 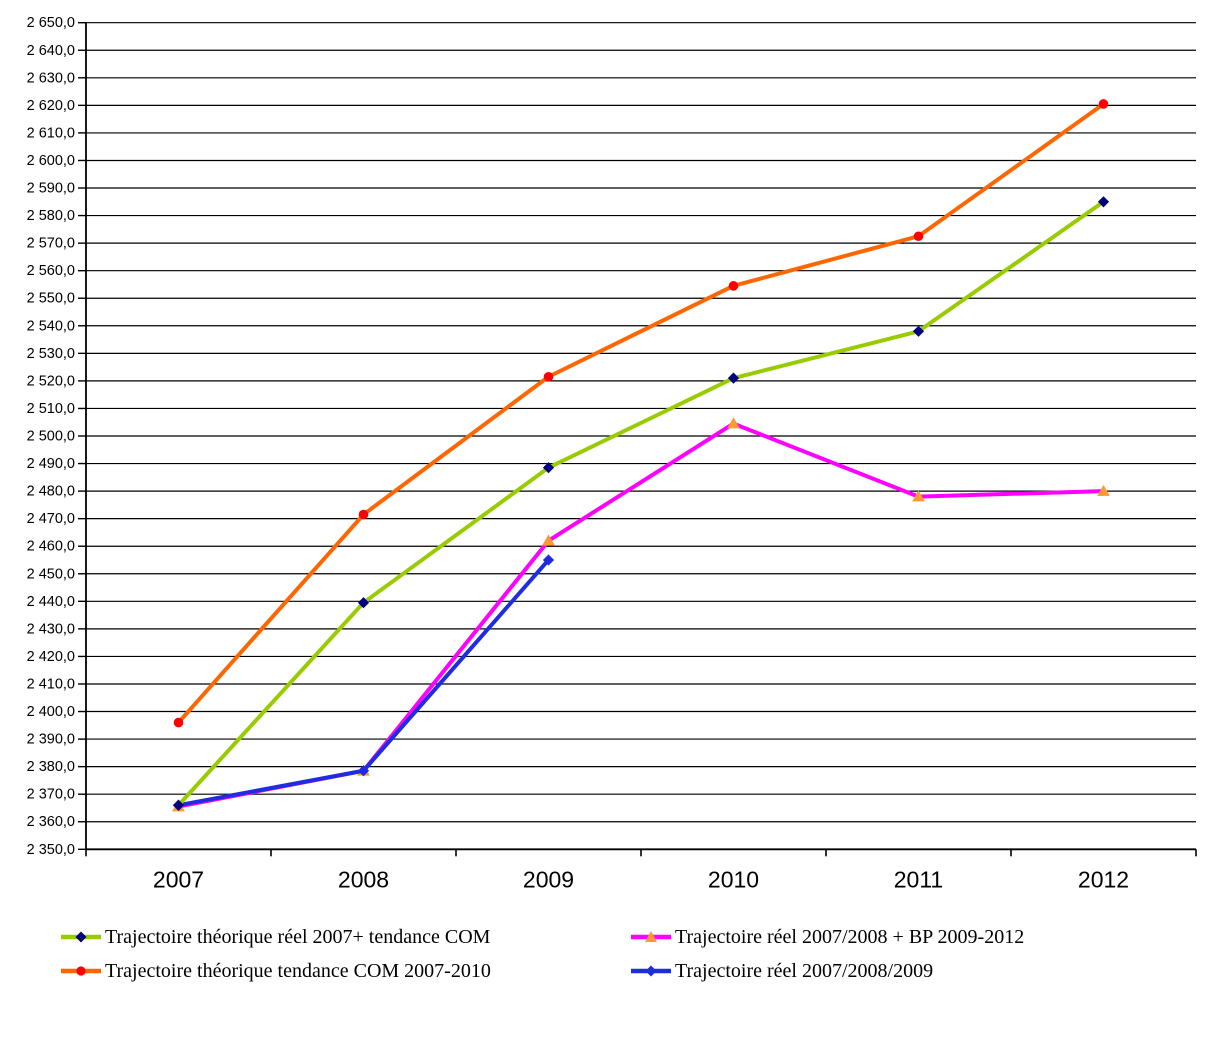 What do you see at coordinates (51, 795) in the screenshot?
I see `y-tick-label: 2 370,0` at bounding box center [51, 795].